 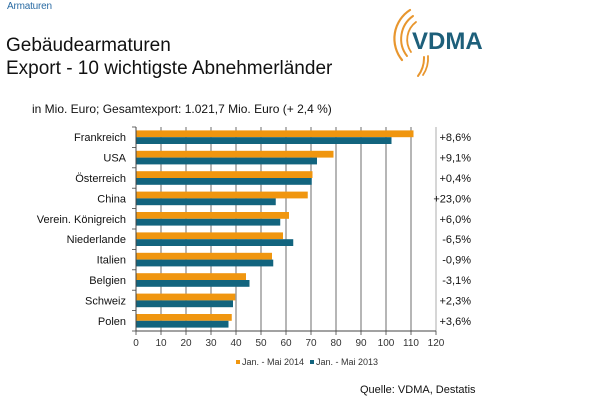 I want to click on x-tick-label: 50, so click(x=261, y=343).